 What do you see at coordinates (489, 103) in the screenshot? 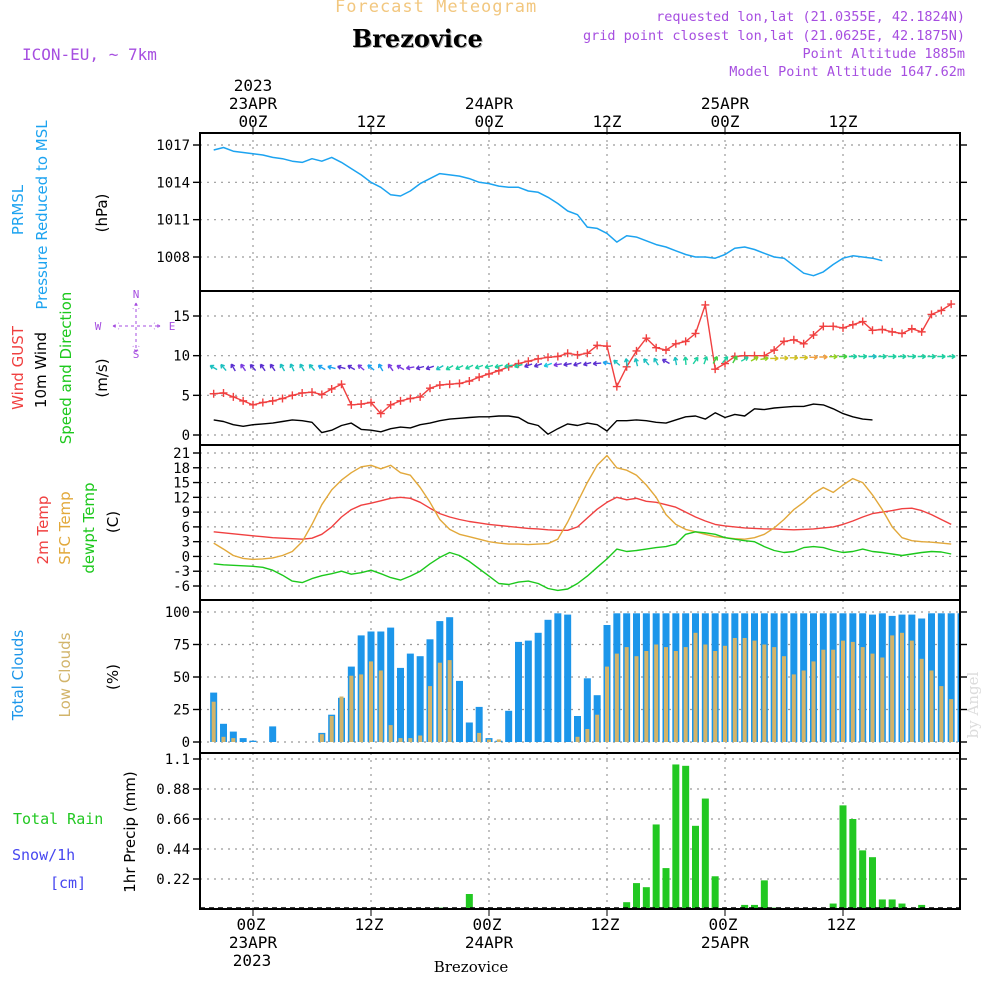
I see `top-date-label: 24APR` at bounding box center [489, 103].